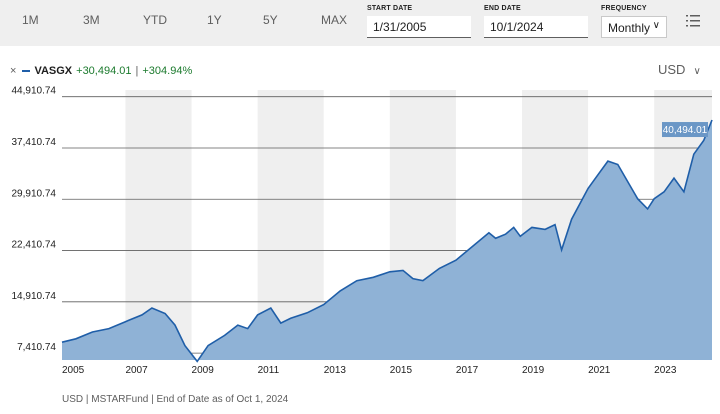 The height and width of the screenshot is (414, 720). Describe the element at coordinates (136, 370) in the screenshot. I see `x-tick-label: 2007` at that location.